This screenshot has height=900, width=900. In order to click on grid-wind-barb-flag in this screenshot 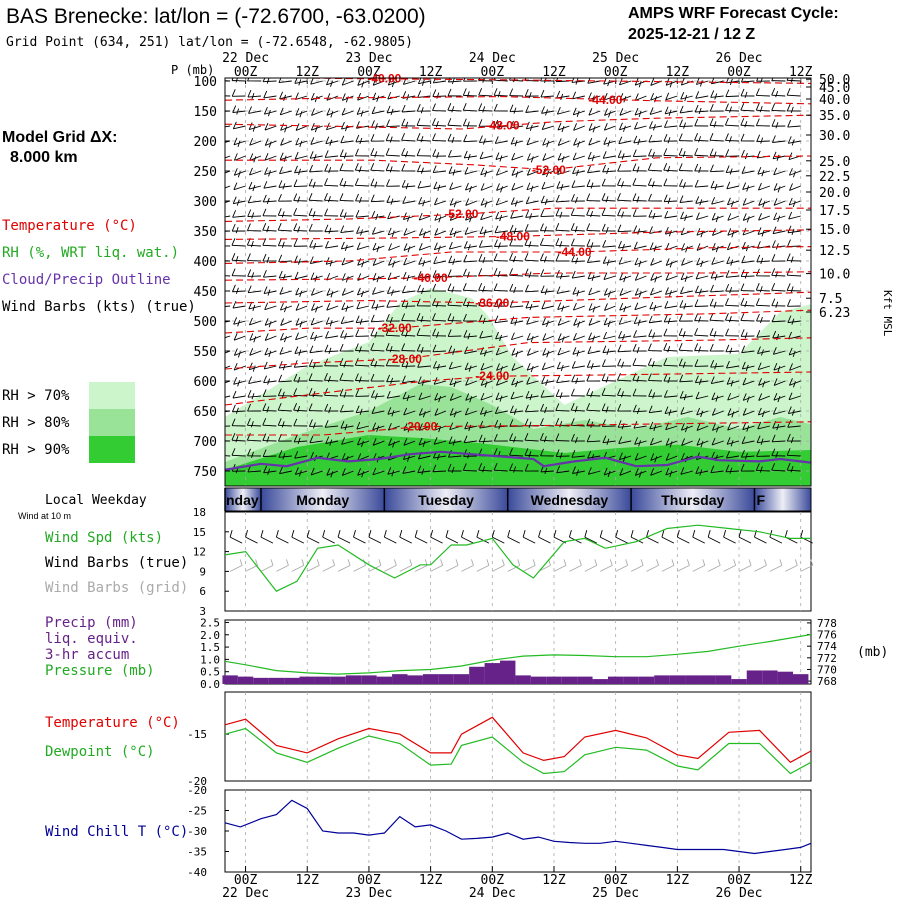, I will do `click(673, 562)`.